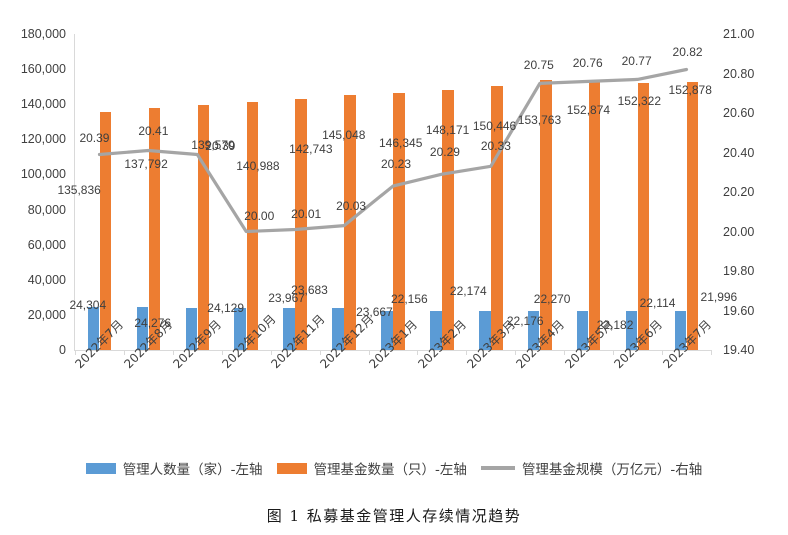 This screenshot has width=788, height=535. I want to click on chart-legend: 管理人数量（家）-左轴 管理基金数量（只）-左轴 管理基金规模（万亿元）-右轴, so click(394, 468).